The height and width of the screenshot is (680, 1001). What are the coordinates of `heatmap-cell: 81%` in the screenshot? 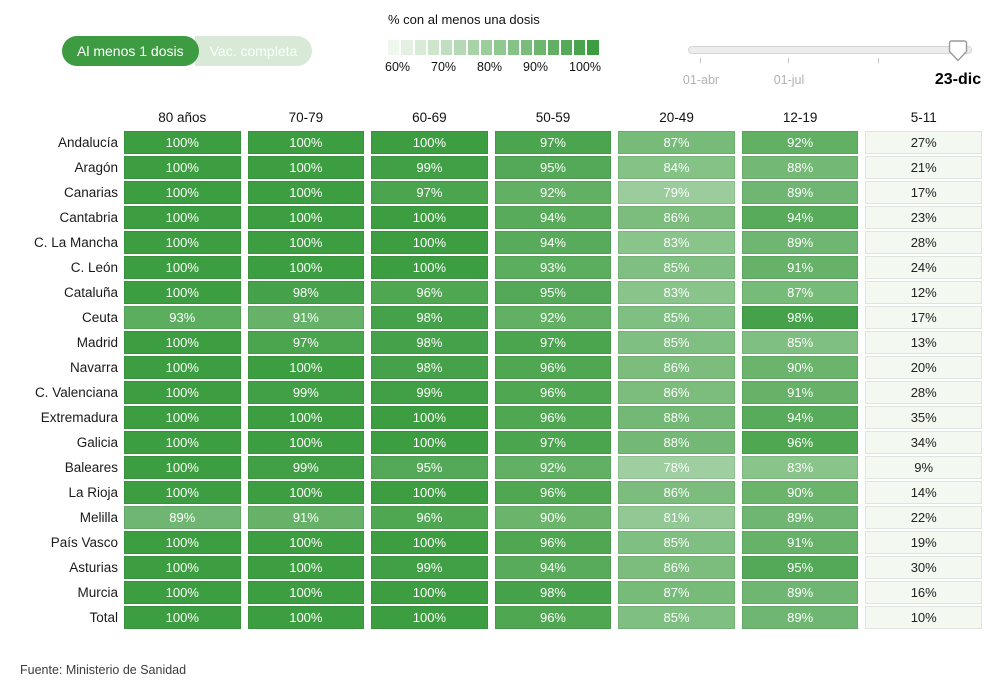 It's located at (676, 517).